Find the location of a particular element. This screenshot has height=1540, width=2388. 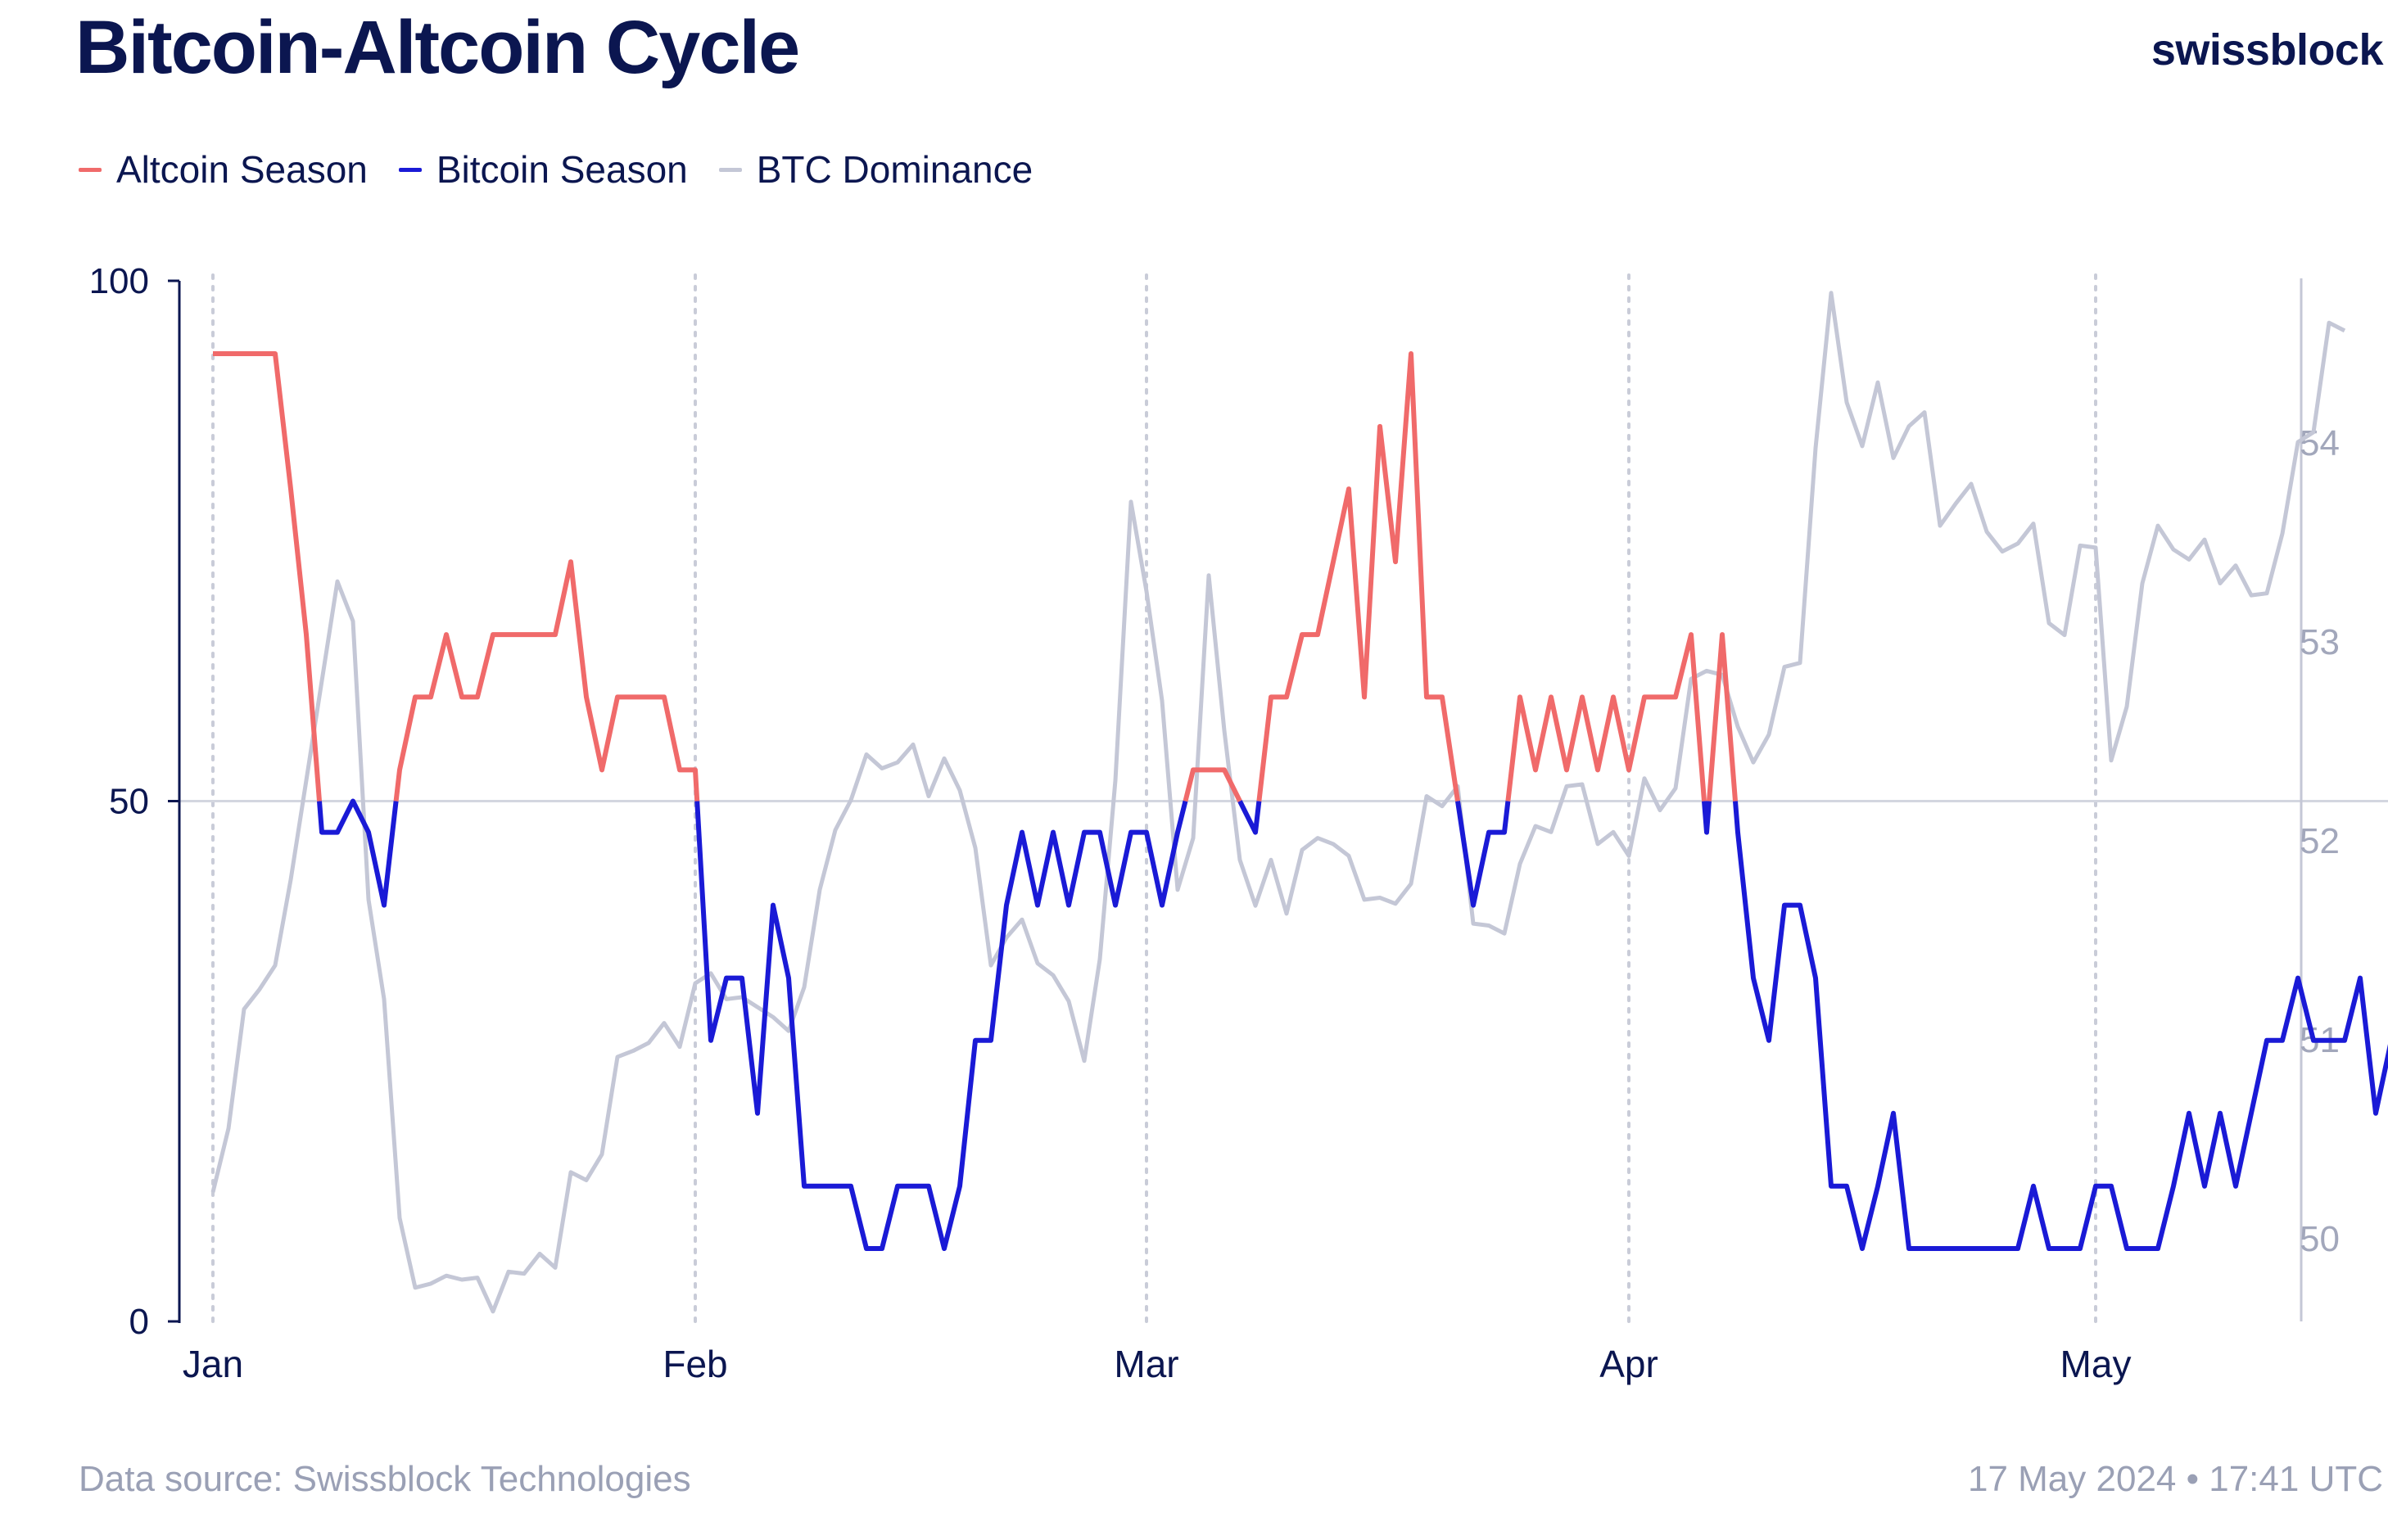

legend-label: Bitcoin Season is located at coordinates (562, 169).